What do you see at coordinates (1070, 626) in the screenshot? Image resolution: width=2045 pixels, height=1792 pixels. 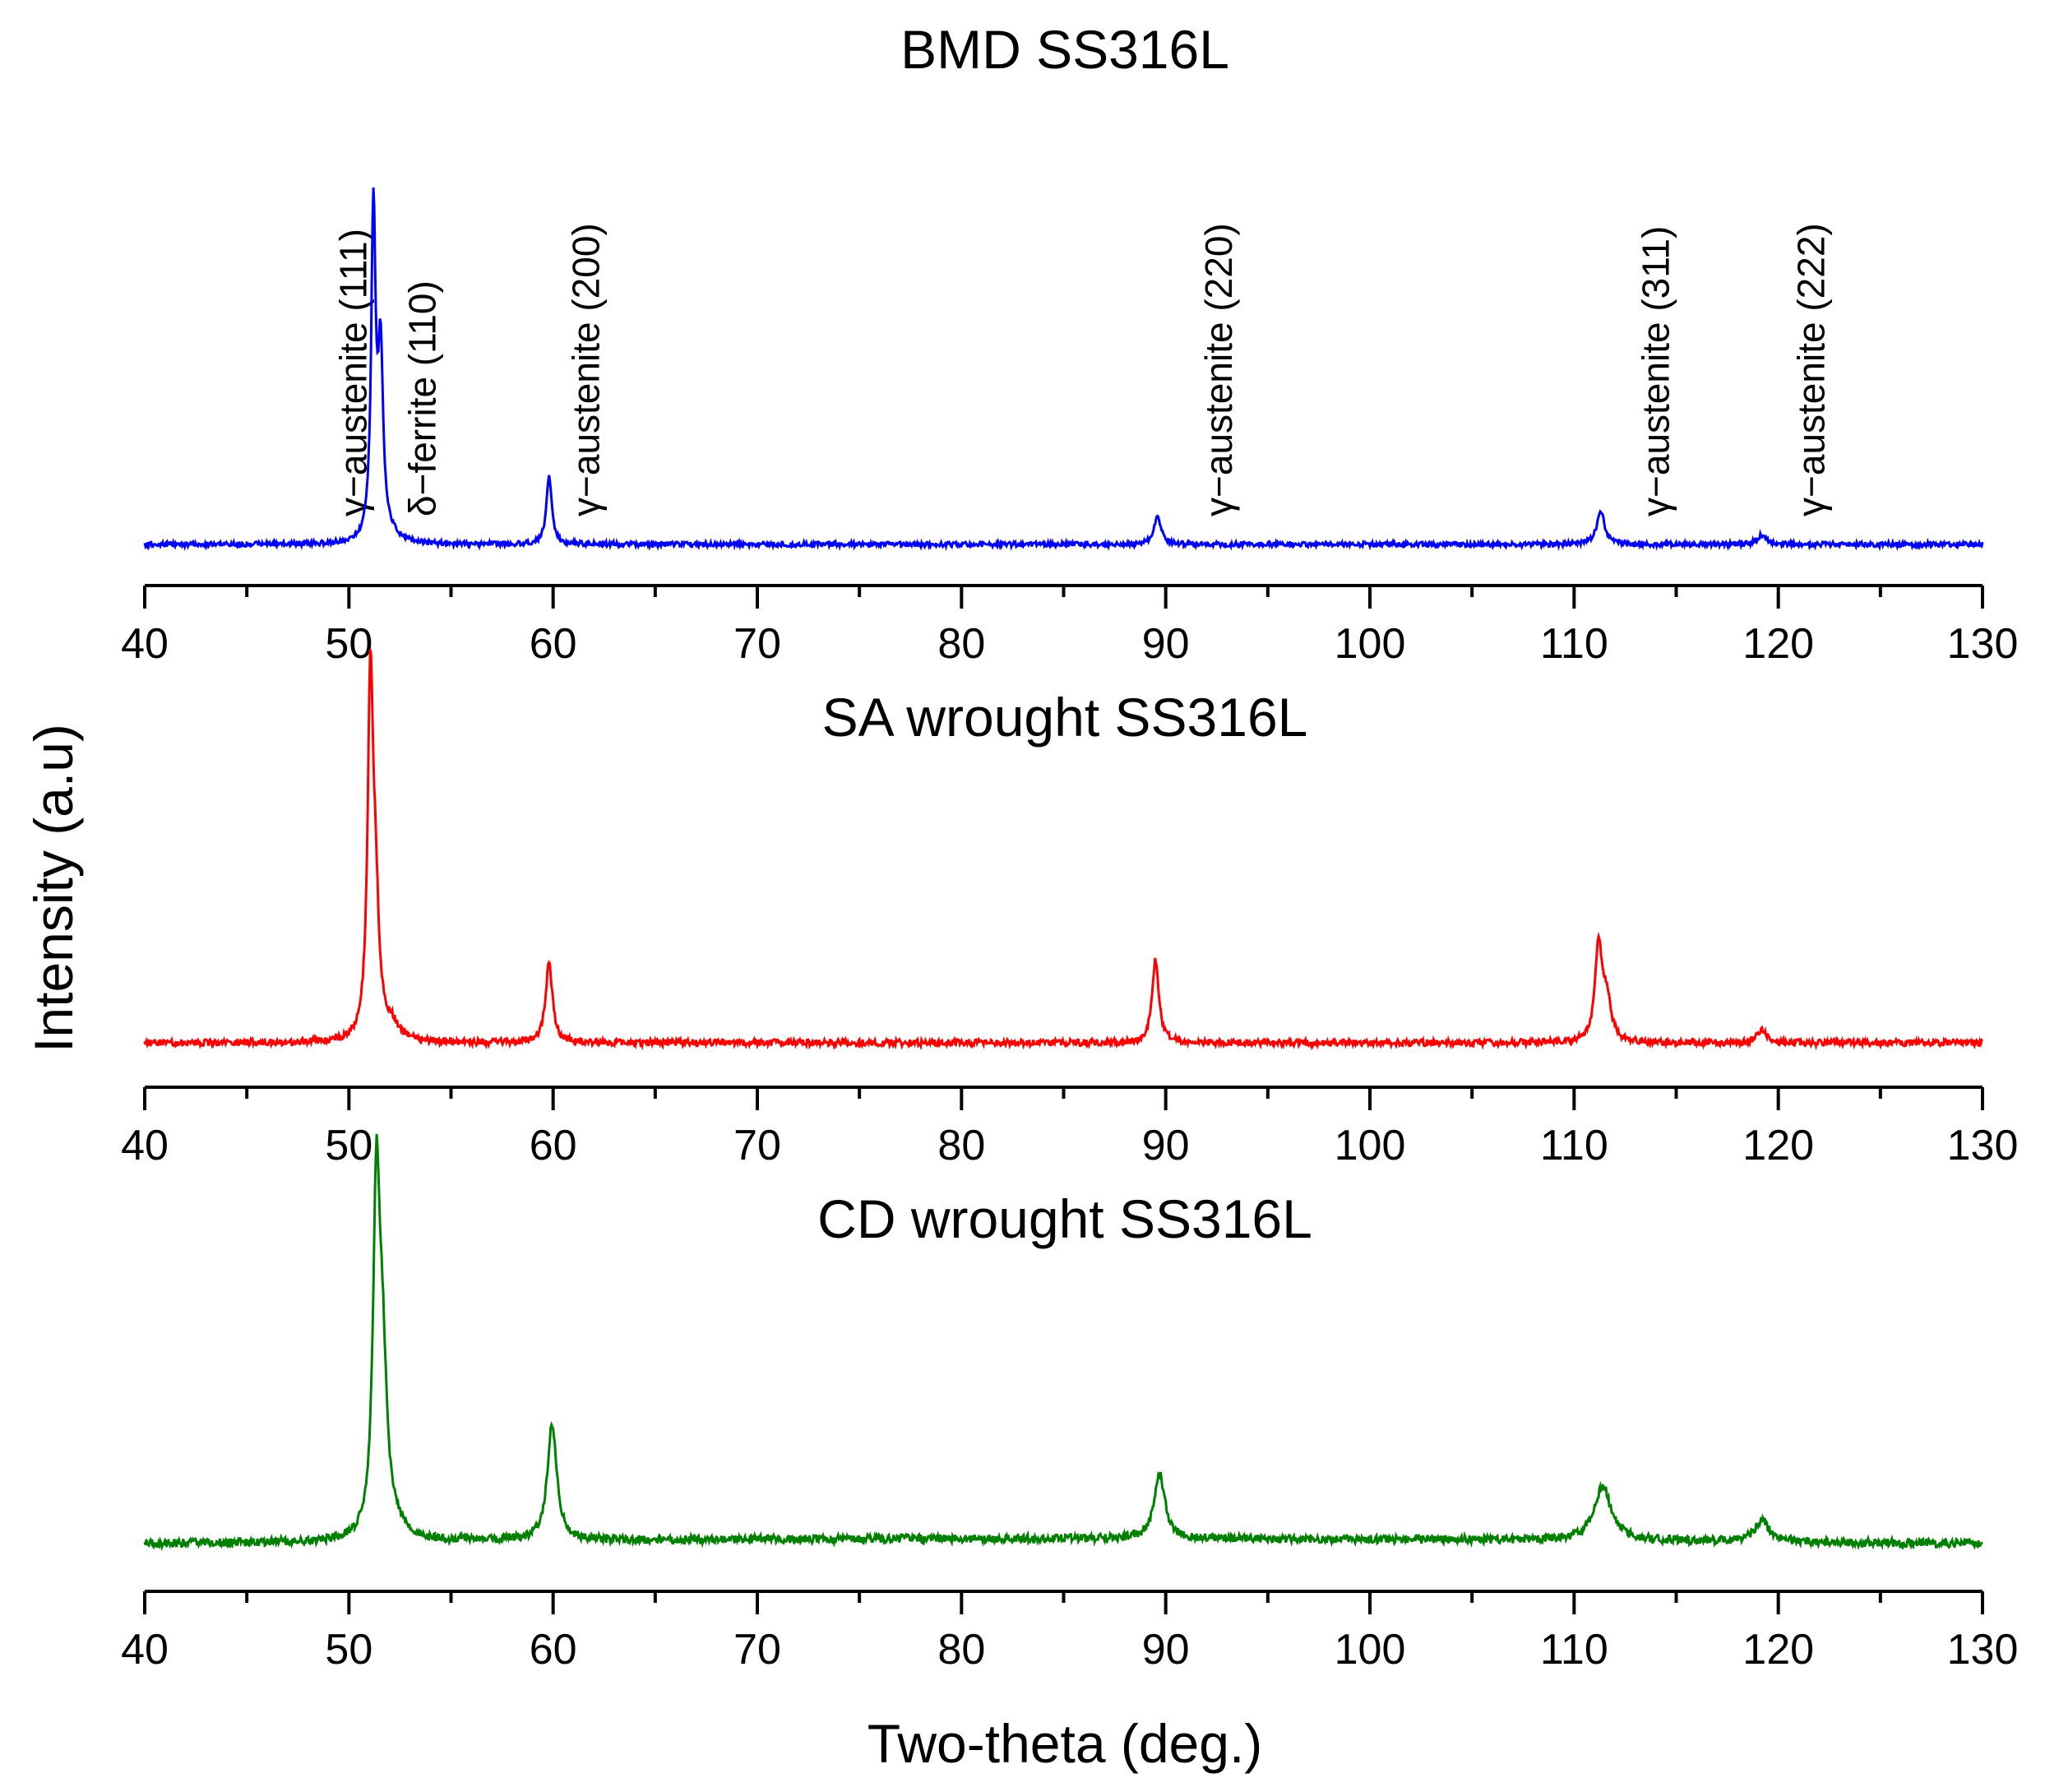 I see `x-axis-bmd: 40 50 60 70 80 90 100 110 120 130` at bounding box center [1070, 626].